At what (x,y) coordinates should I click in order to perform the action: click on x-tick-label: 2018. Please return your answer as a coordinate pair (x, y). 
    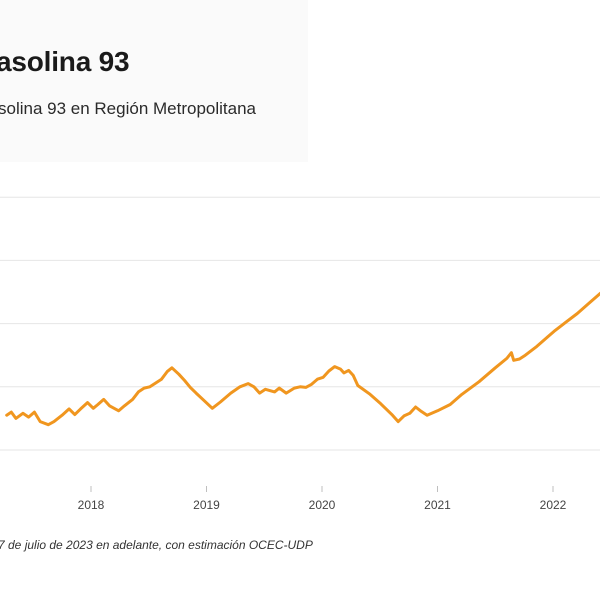
    Looking at the image, I should click on (91, 505).